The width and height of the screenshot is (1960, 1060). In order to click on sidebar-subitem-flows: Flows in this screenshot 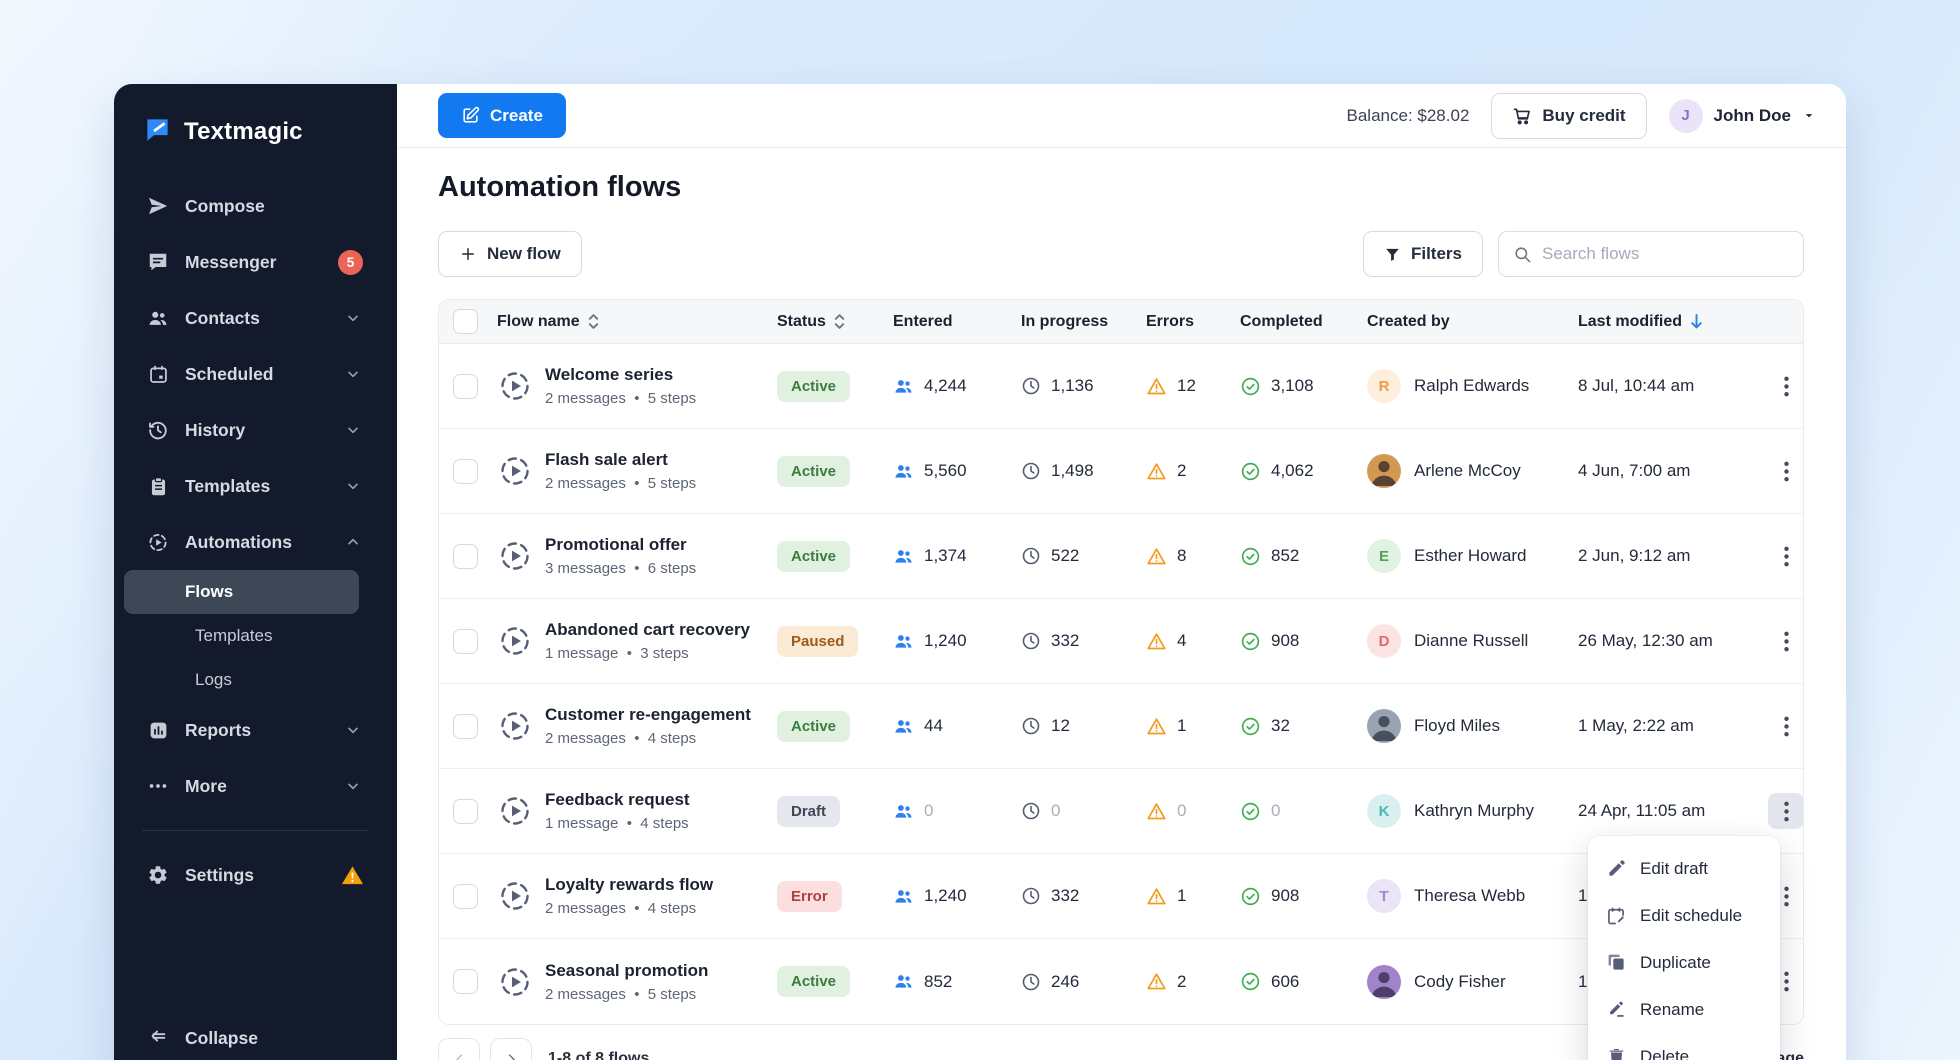, I will do `click(241, 592)`.